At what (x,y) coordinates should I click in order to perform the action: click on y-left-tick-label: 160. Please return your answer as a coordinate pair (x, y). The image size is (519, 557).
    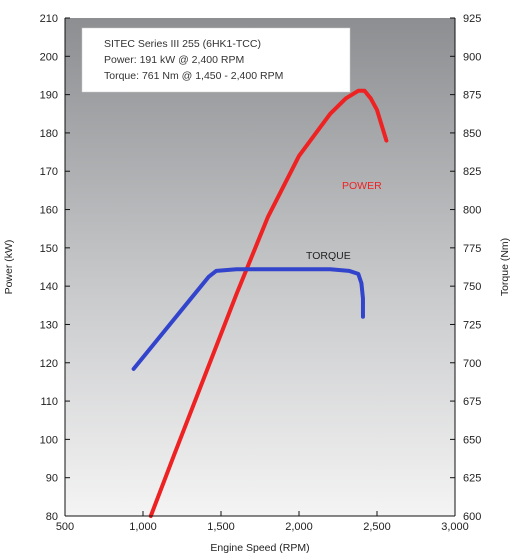
    Looking at the image, I should click on (49, 211).